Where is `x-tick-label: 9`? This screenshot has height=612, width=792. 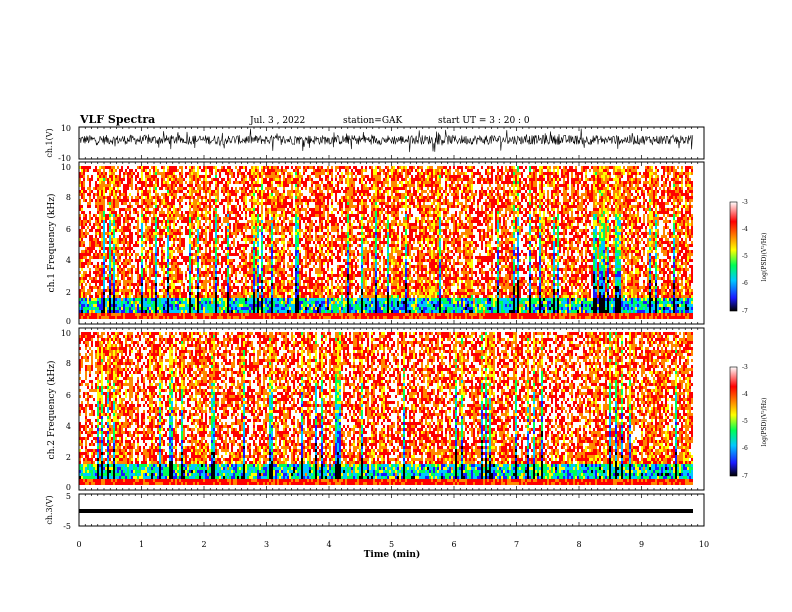 x-tick-label: 9 is located at coordinates (641, 544).